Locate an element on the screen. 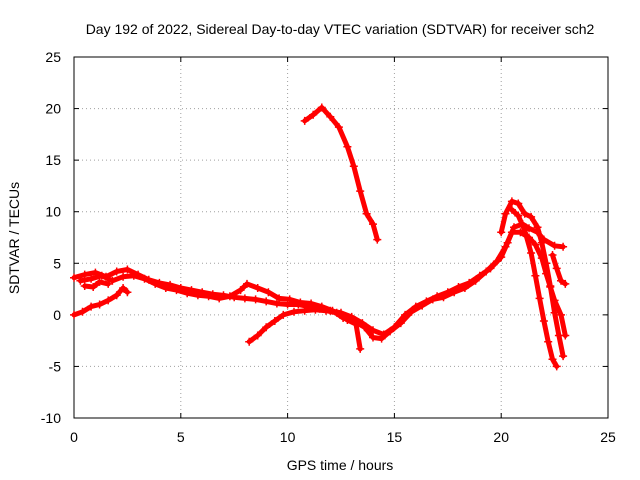 This screenshot has width=640, height=480. x-tick-label: 10 is located at coordinates (288, 437).